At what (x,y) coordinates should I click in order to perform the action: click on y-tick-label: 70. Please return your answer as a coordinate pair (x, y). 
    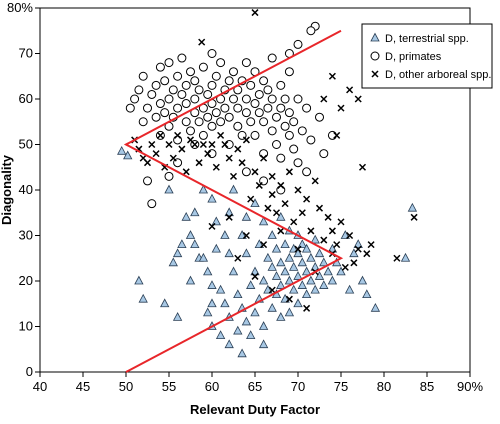
    Looking at the image, I should click on (26, 53).